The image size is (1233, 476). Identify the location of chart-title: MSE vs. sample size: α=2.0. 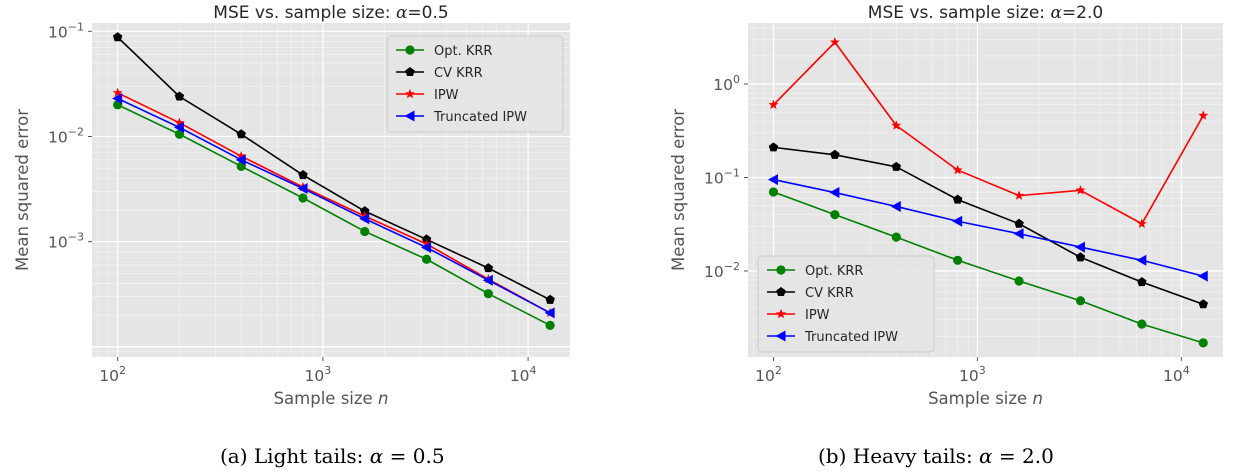
(985, 13).